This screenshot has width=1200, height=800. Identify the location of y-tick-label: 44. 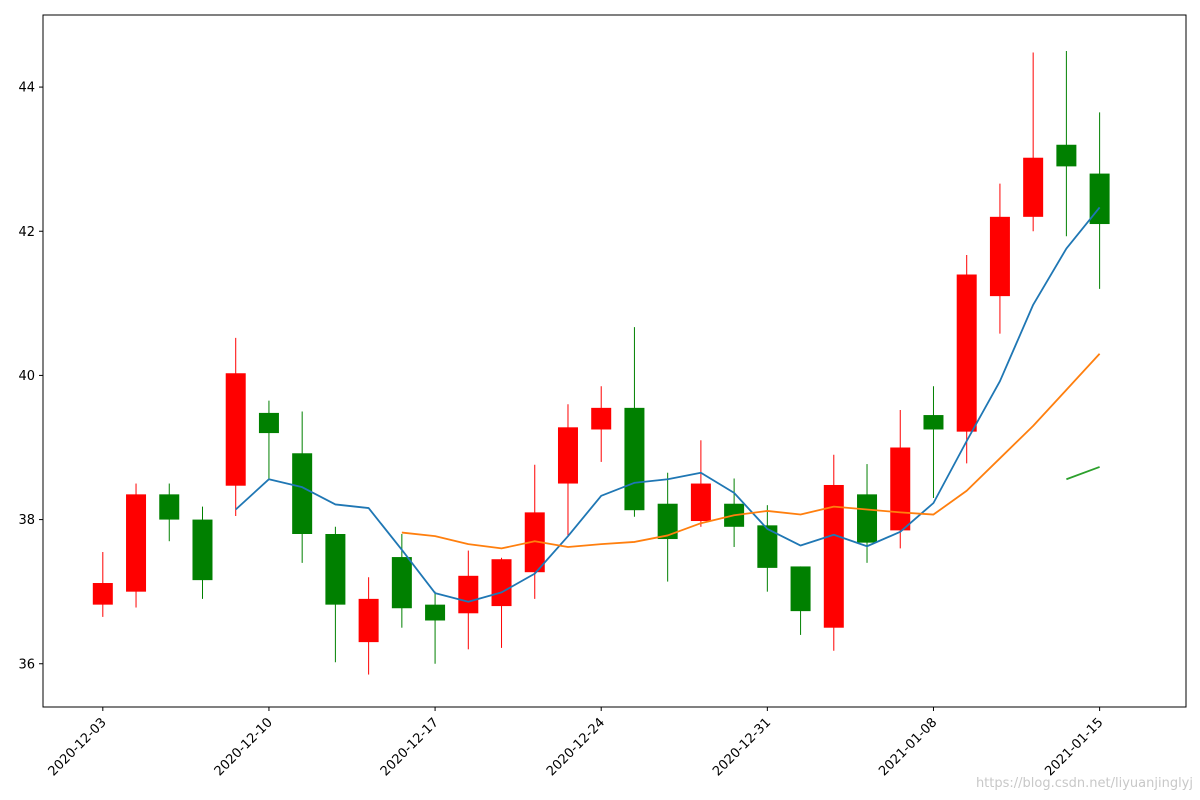
(26, 88).